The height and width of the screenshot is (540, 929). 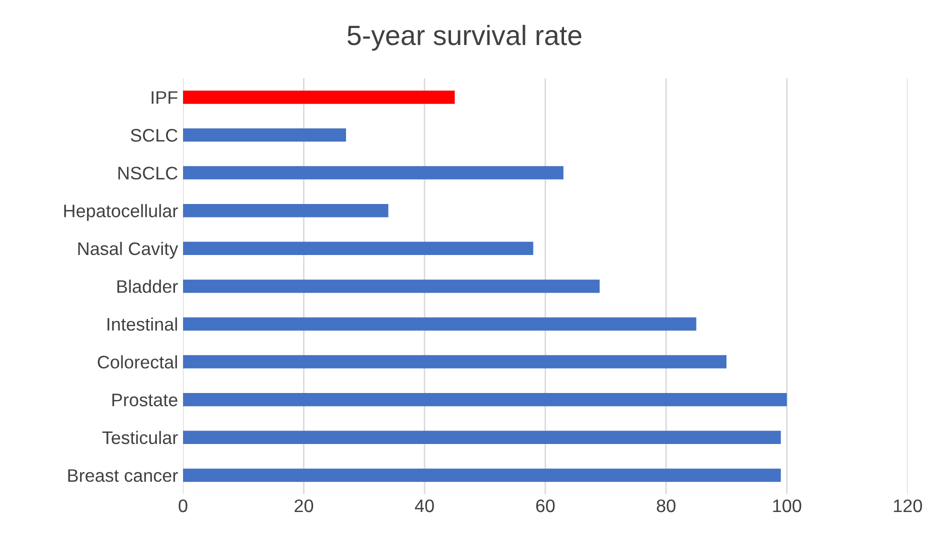 What do you see at coordinates (908, 505) in the screenshot?
I see `x-tick-label: 120` at bounding box center [908, 505].